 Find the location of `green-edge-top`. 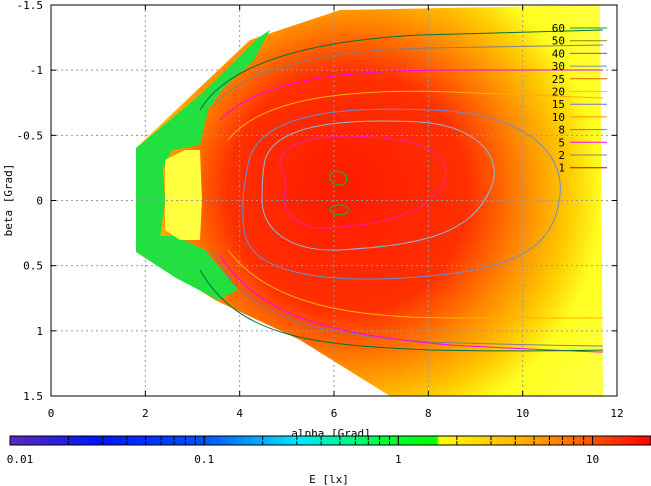

green-edge-top is located at coordinates (203, 125).